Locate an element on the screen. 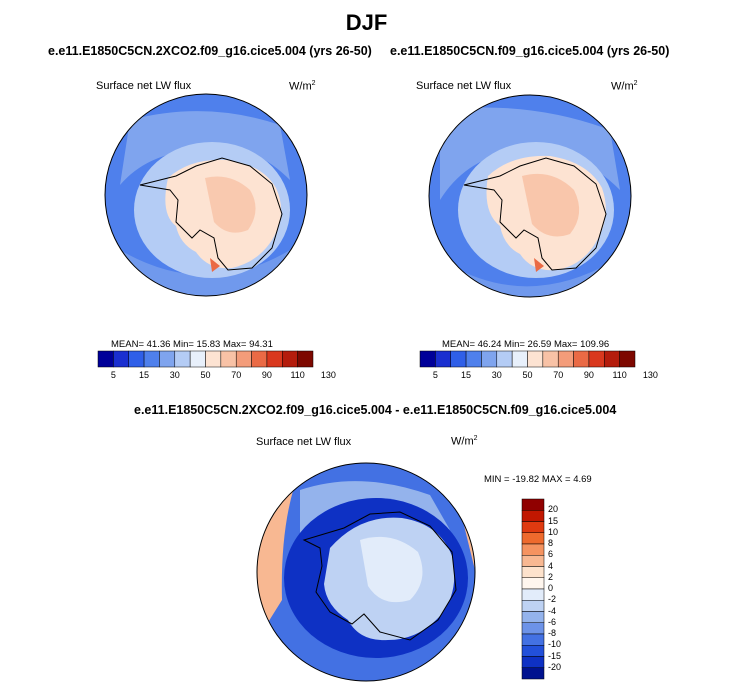 This screenshot has width=733, height=686. diff-colorbar-tick-label: -2 is located at coordinates (552, 599).